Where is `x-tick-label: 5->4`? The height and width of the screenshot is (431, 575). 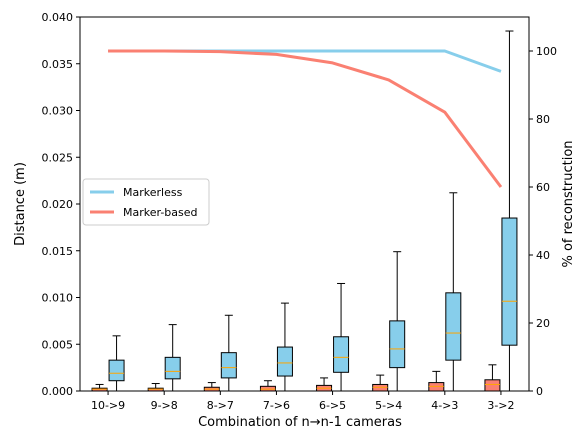
x-tick-label: 5->4 is located at coordinates (388, 405).